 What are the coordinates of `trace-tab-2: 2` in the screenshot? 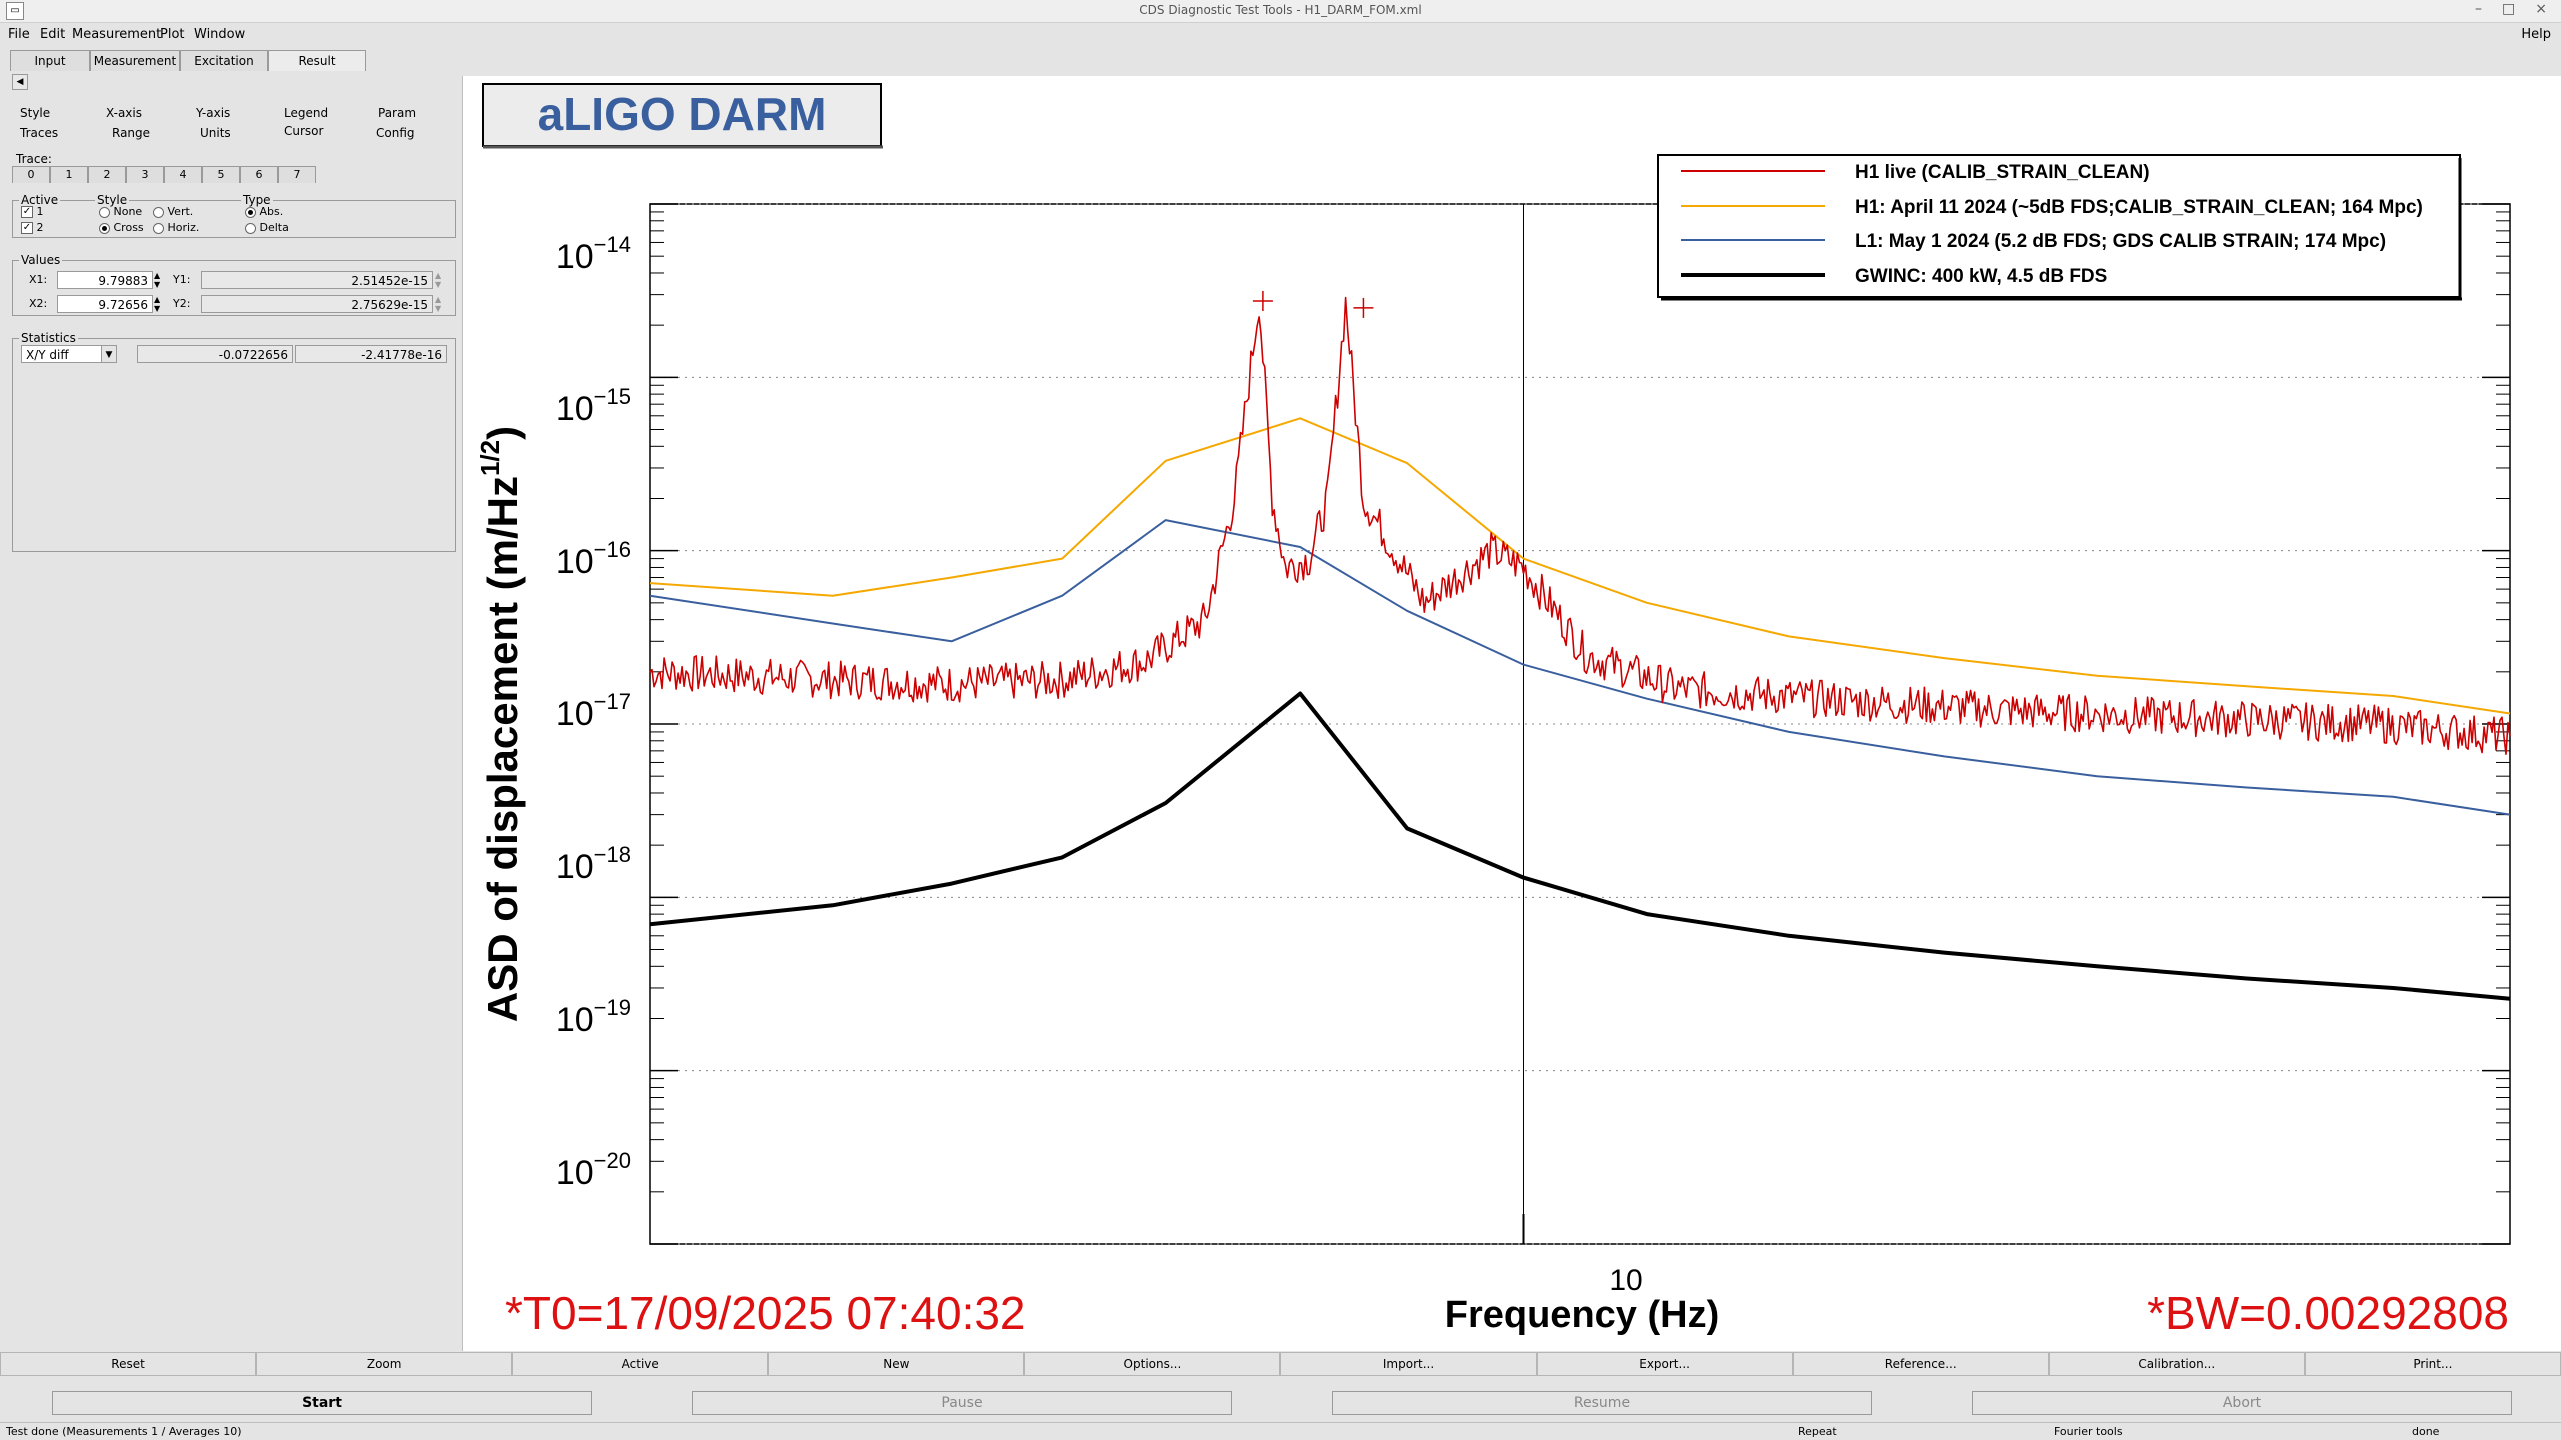 It's located at (107, 174).